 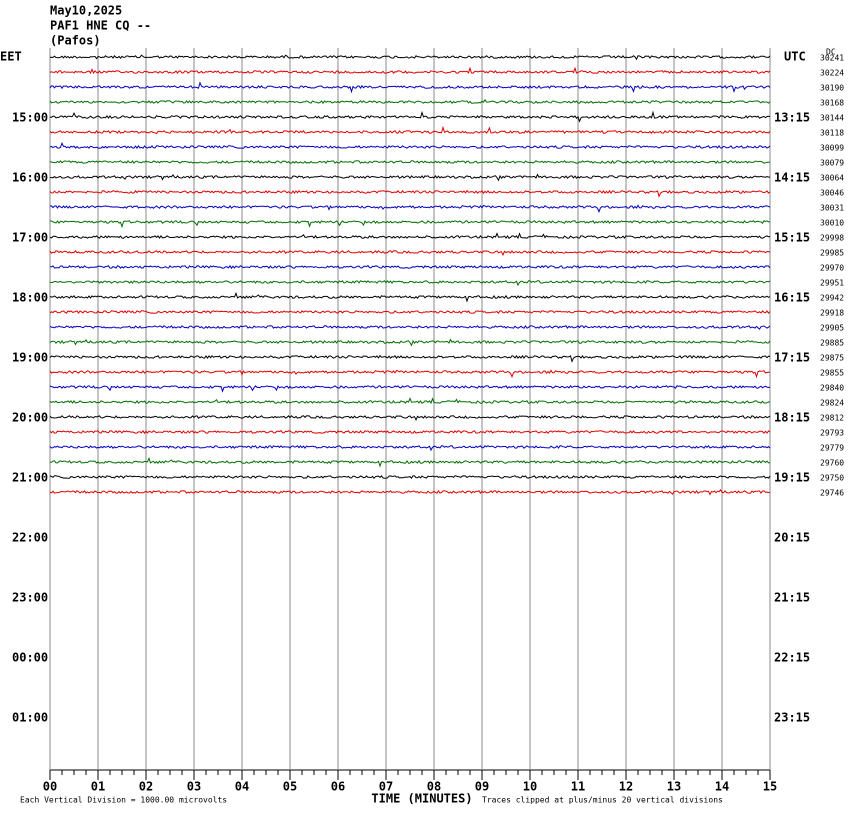 What do you see at coordinates (832, 418) in the screenshot?
I see `trace-label: 29812` at bounding box center [832, 418].